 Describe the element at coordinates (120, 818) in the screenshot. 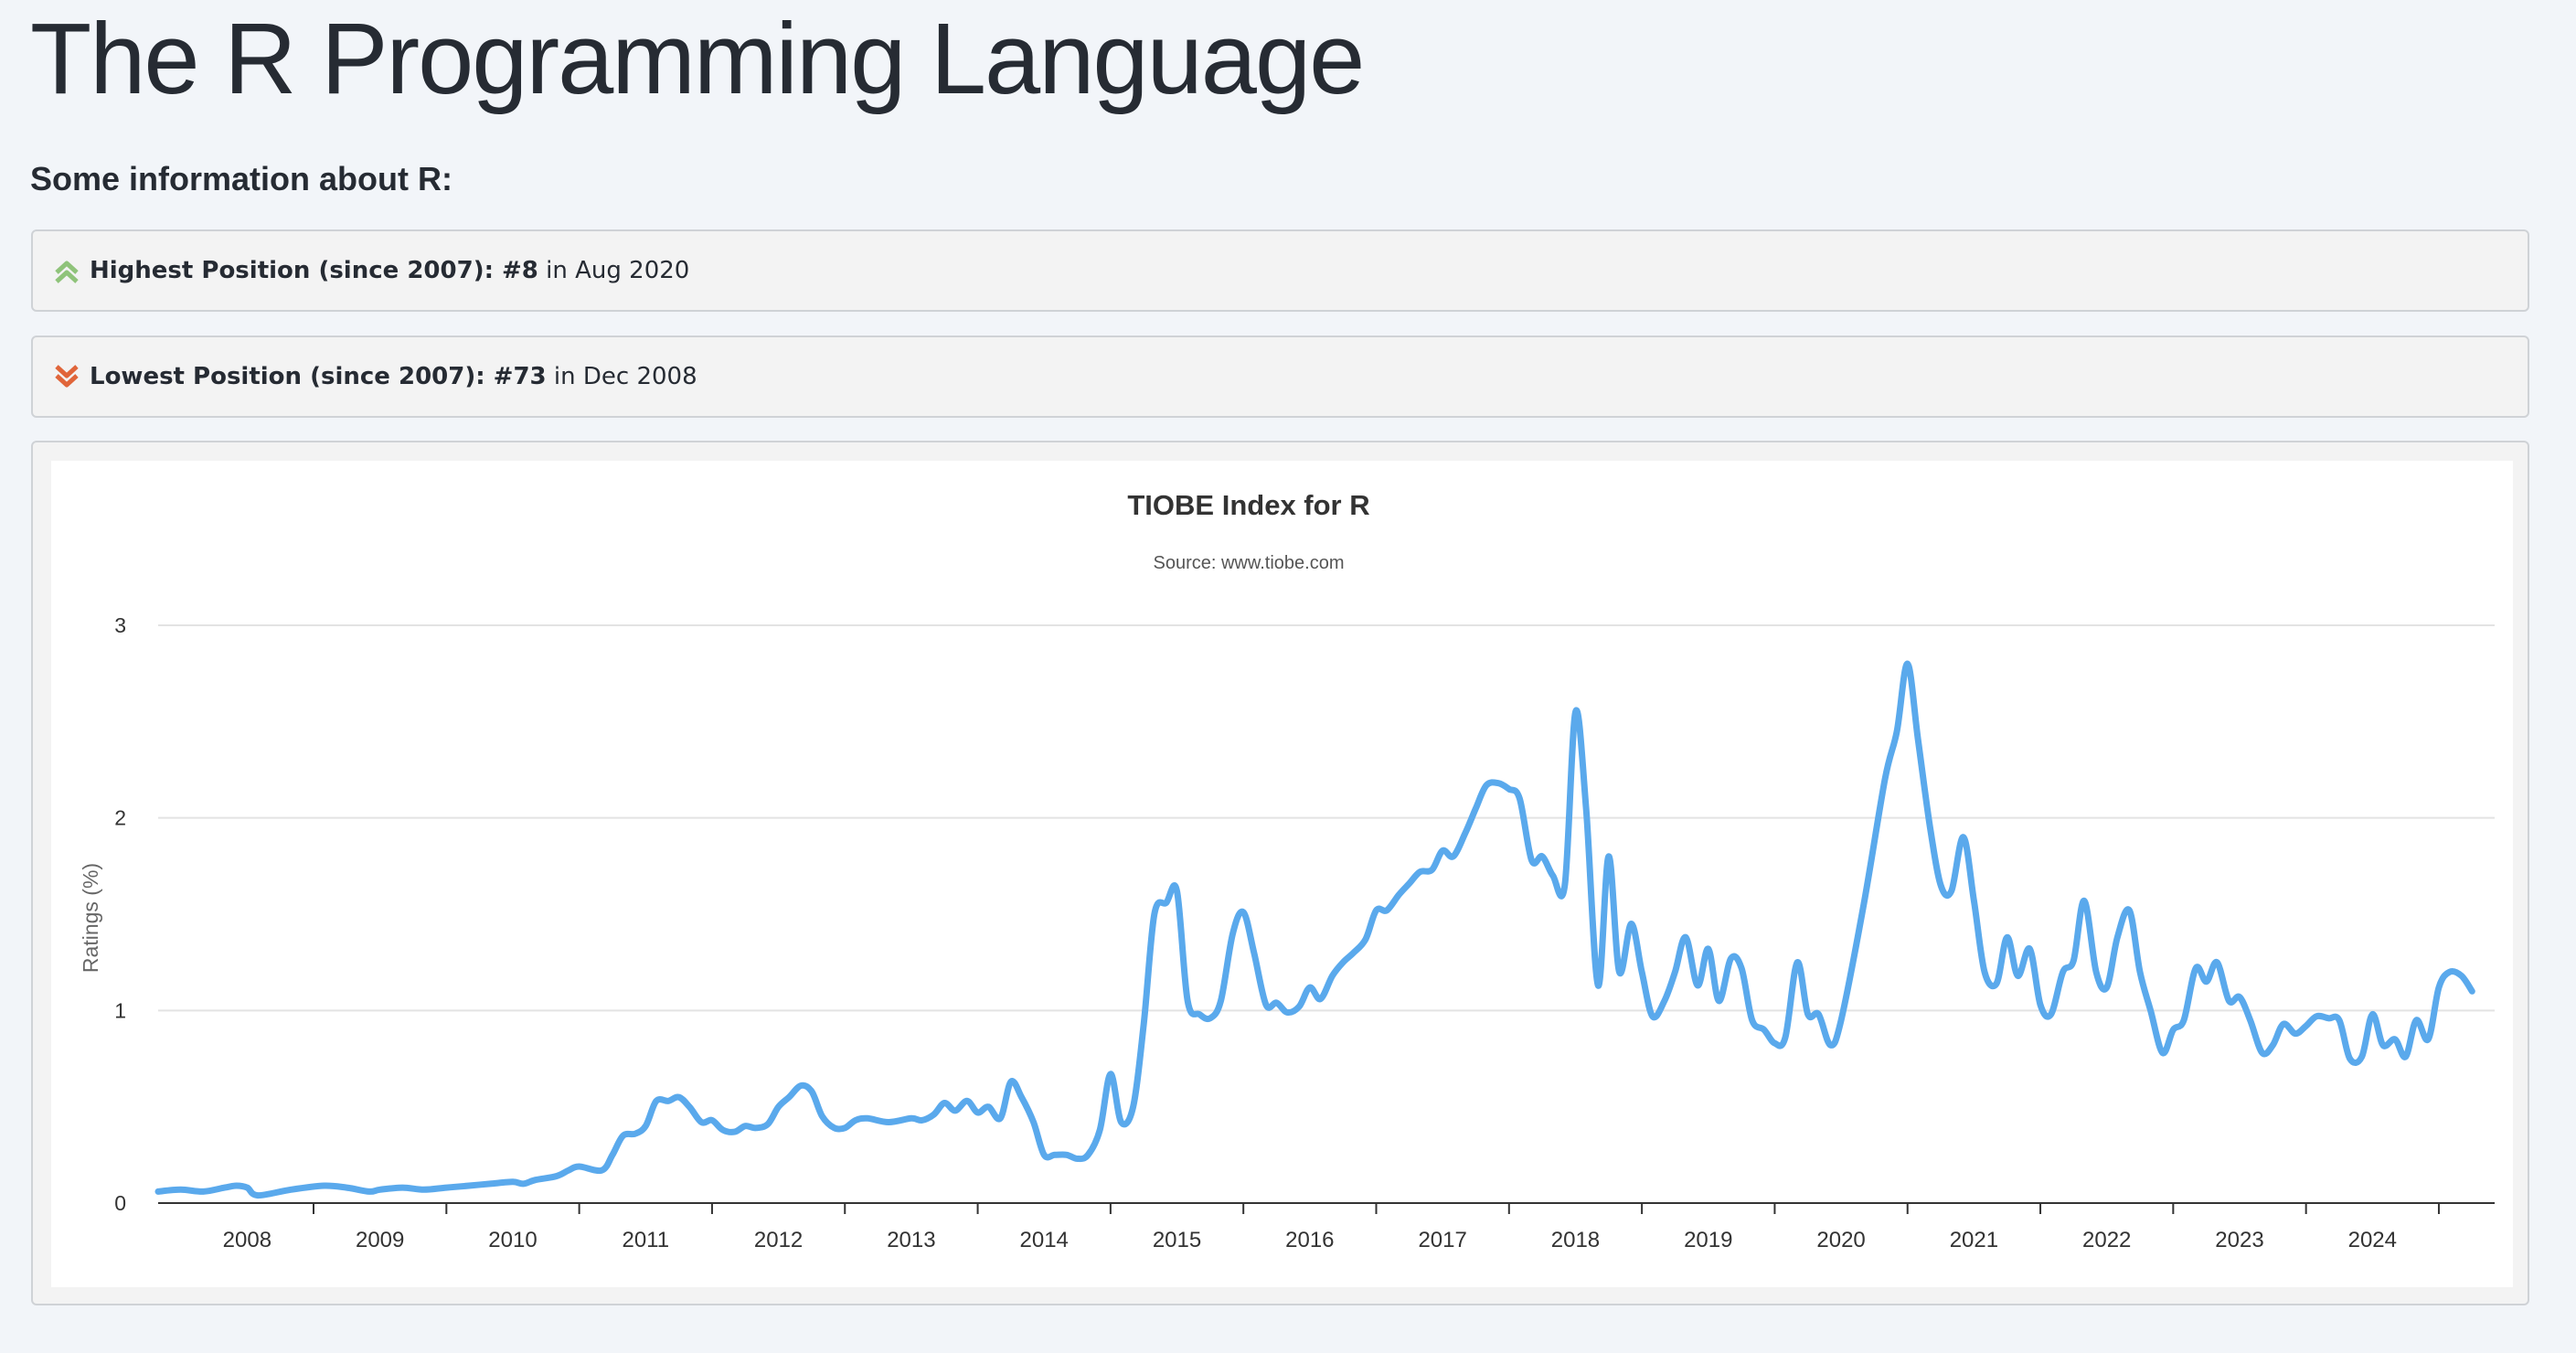

I see `y-tick-label: 2` at that location.